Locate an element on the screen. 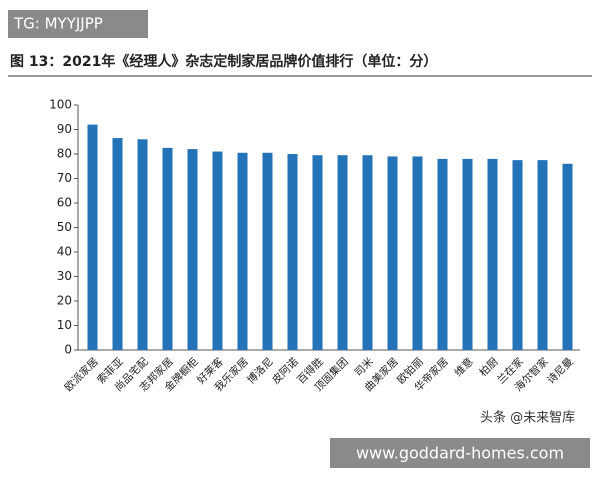 The image size is (600, 480). x-tick-label: 诗尼曼 is located at coordinates (560, 371).